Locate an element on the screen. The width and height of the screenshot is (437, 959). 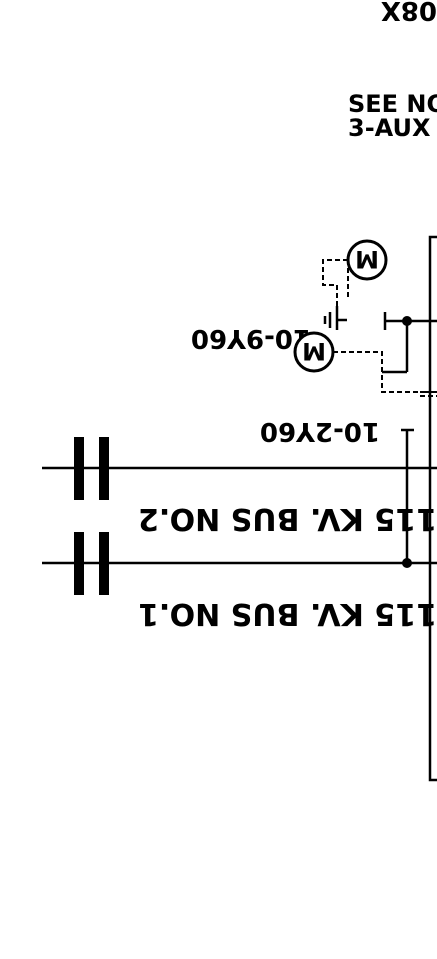
note-see-label: SEE NO is located at coordinates (392, 104).